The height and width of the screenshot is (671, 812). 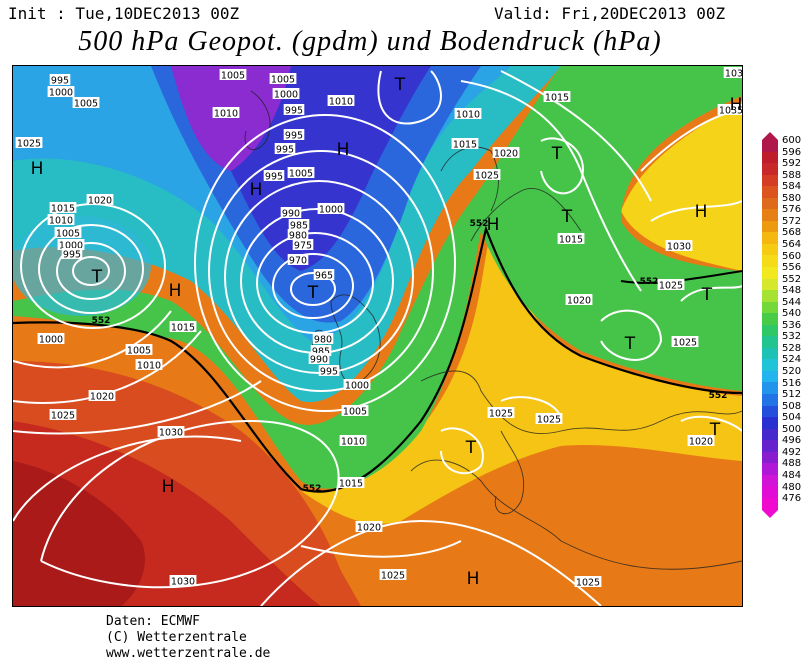 What do you see at coordinates (792, 152) in the screenshot?
I see `colorbar-tick-label: 596` at bounding box center [792, 152].